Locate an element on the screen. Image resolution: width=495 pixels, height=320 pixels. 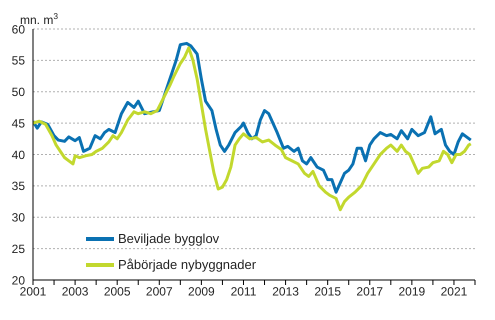
x-tick-label: 2005 is located at coordinates (117, 291).